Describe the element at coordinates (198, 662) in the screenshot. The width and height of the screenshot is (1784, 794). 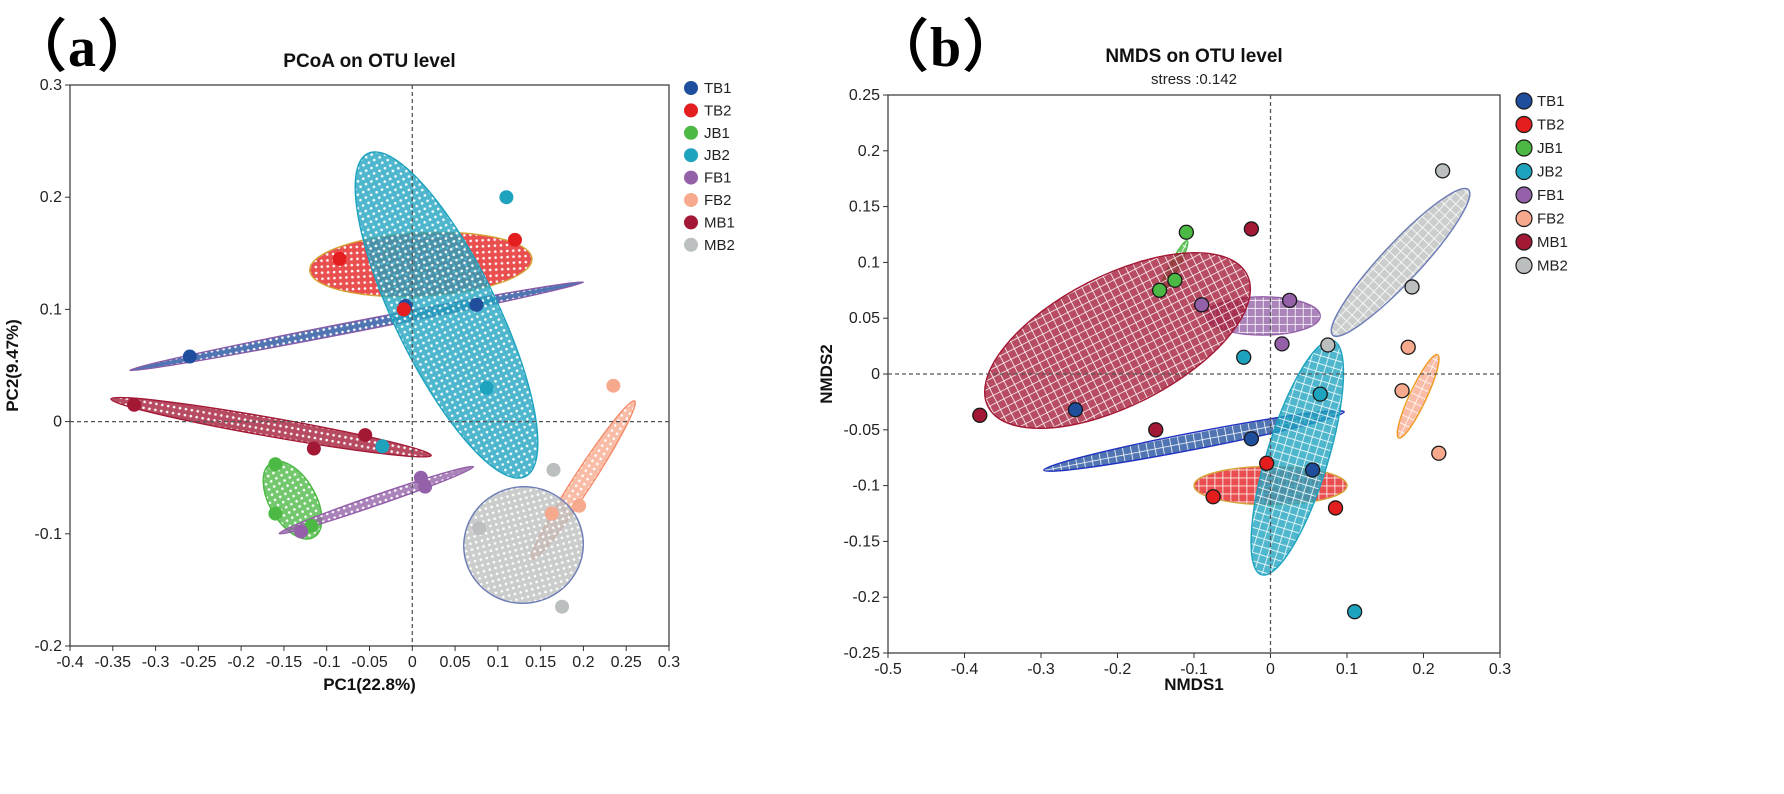
I see `x-tick-label: -0.25` at that location.